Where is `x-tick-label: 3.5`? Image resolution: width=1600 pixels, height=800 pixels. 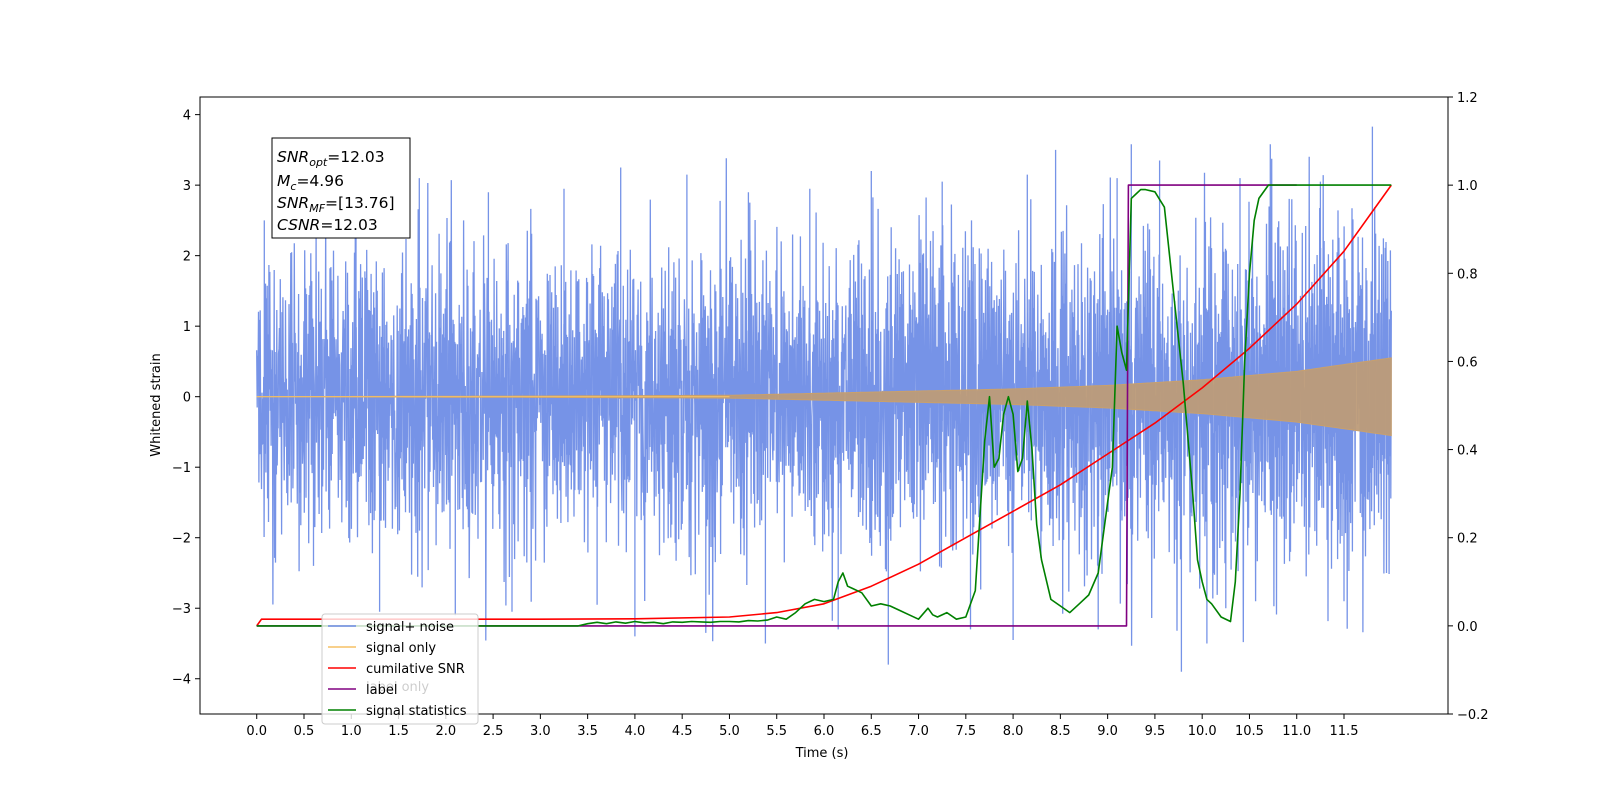 x-tick-label: 3.5 is located at coordinates (587, 731).